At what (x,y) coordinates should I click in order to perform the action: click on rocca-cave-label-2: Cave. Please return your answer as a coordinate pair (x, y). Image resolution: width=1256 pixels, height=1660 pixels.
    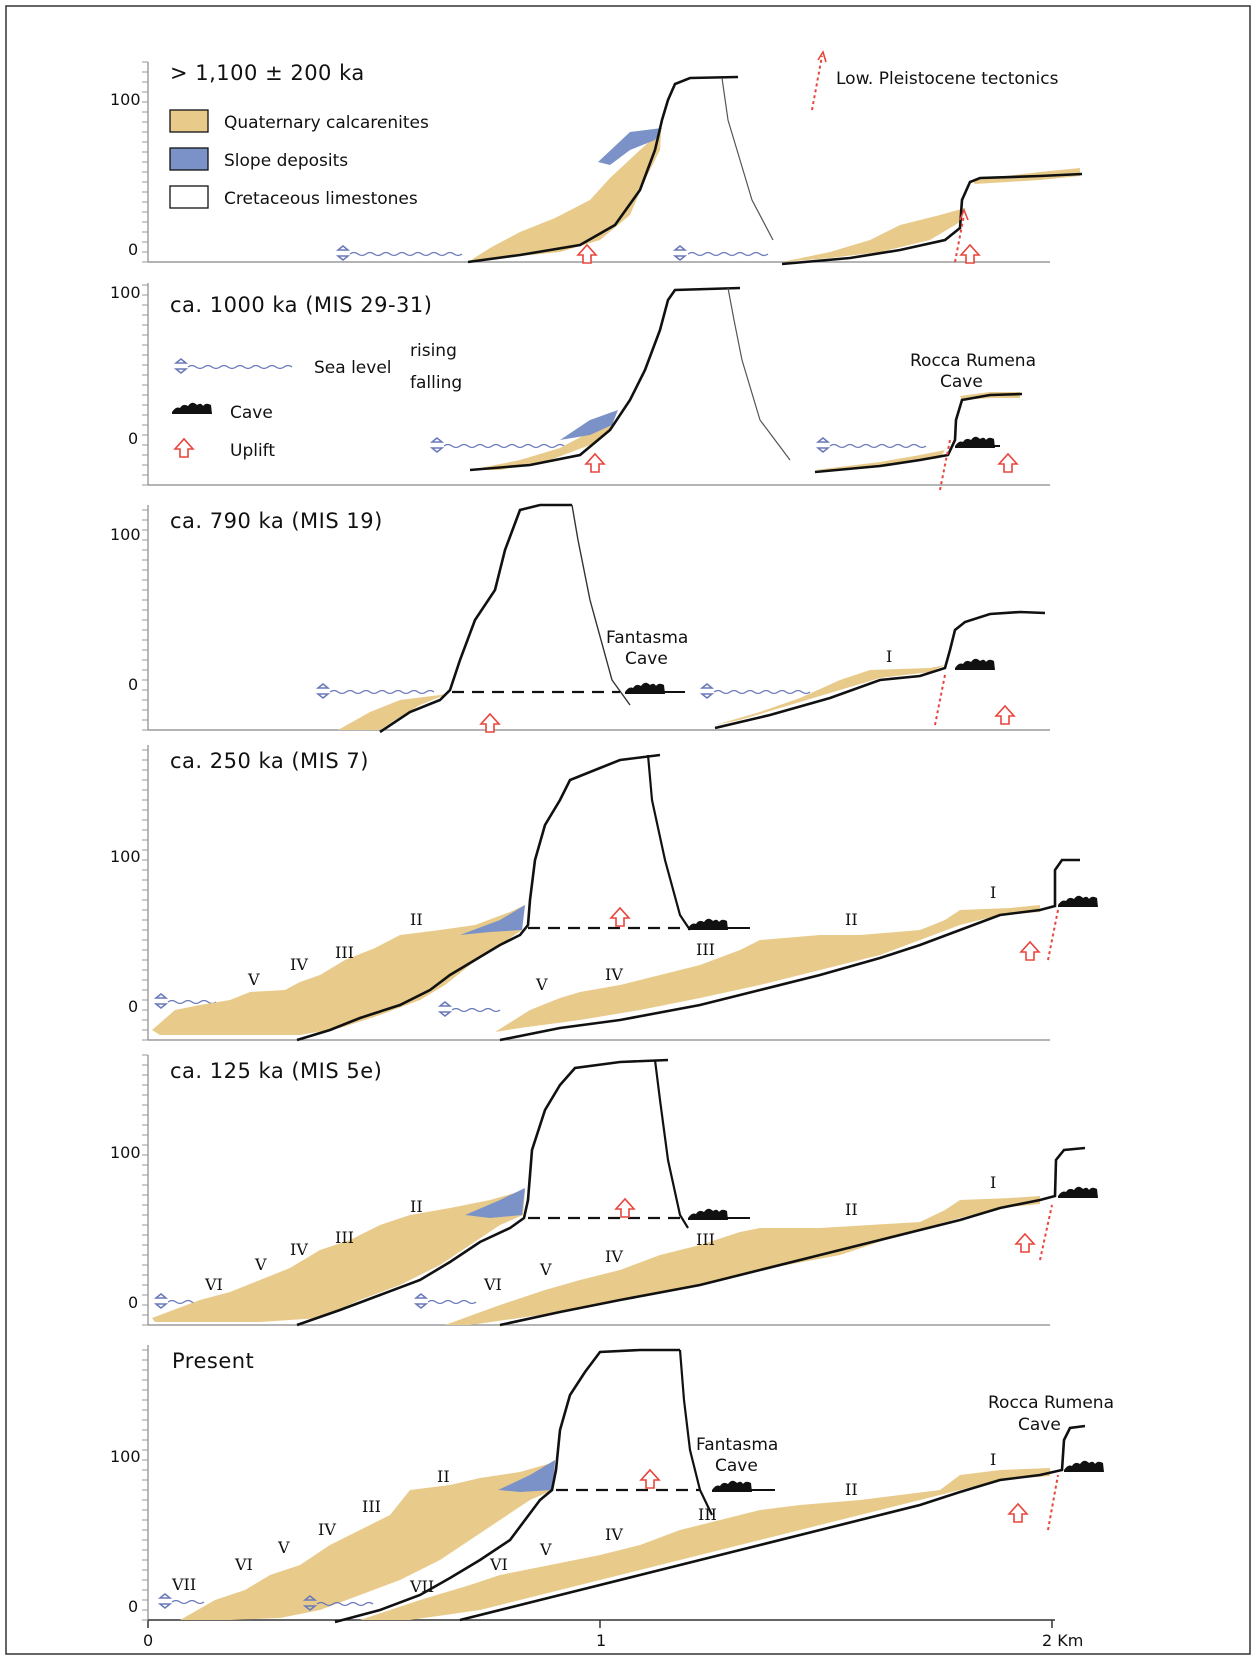
    Looking at the image, I should click on (961, 382).